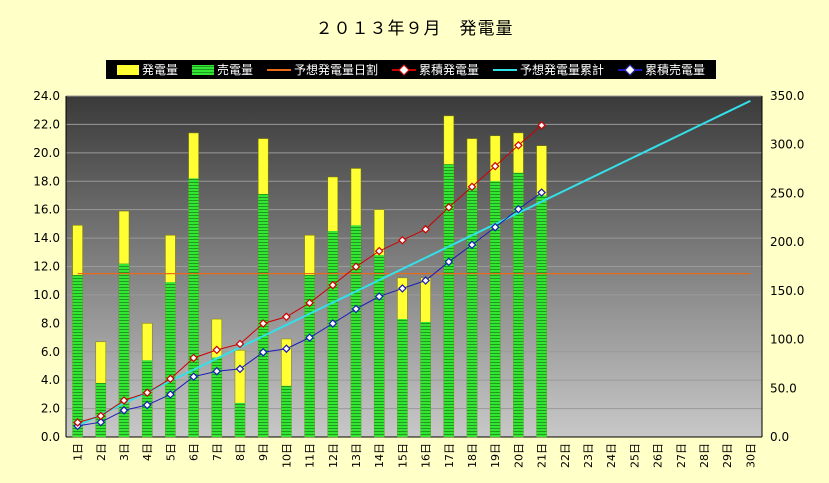  What do you see at coordinates (518, 455) in the screenshot?
I see `x-tick-label: 20日` at bounding box center [518, 455].